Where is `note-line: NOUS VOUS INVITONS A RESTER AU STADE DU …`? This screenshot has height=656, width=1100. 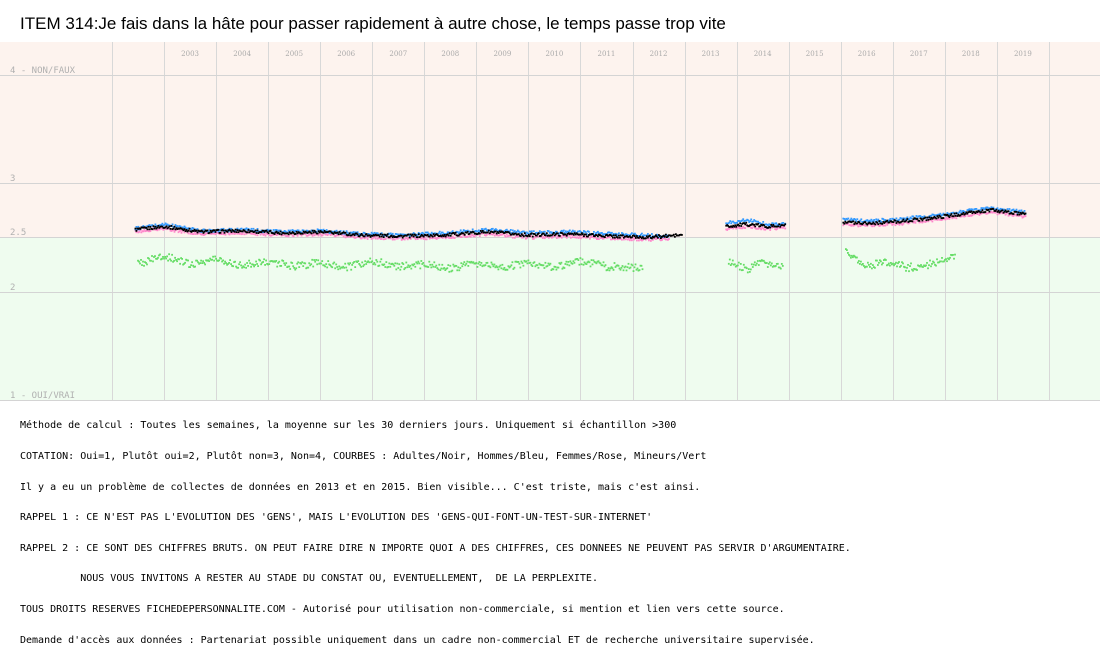 note-line: NOUS VOUS INVITONS A RESTER AU STADE DU … is located at coordinates (309, 579).